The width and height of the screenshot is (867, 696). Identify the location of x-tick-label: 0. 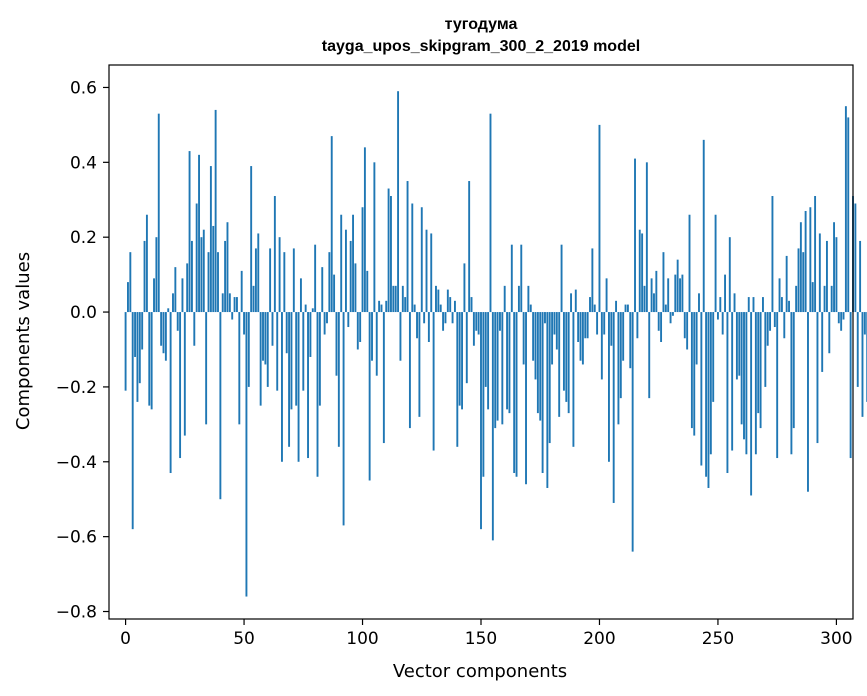
(125, 639).